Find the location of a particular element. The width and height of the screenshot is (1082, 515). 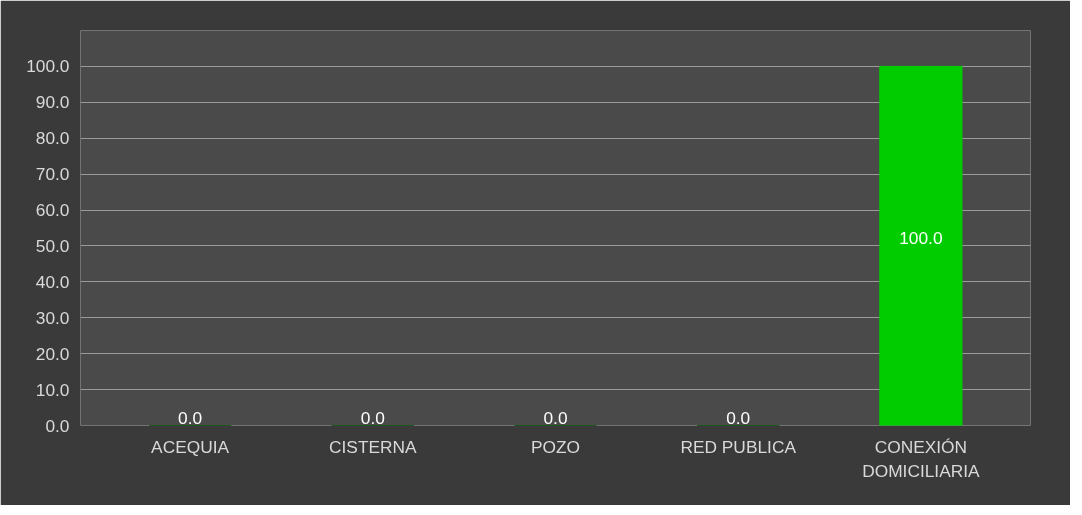

x-tick-label: POZO is located at coordinates (555, 446).